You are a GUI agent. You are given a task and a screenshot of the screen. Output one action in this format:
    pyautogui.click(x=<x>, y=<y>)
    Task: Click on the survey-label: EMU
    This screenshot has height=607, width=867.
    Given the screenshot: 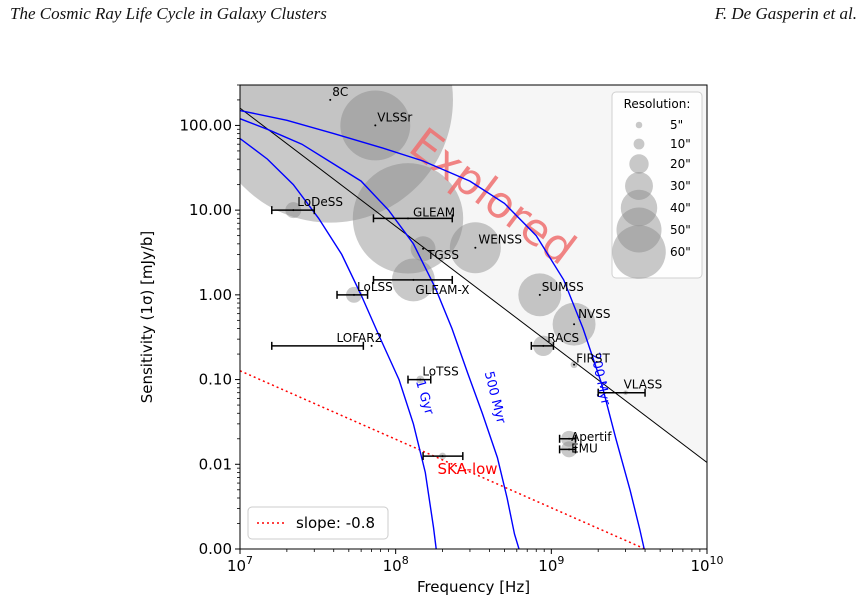 What is the action you would take?
    pyautogui.click(x=584, y=448)
    